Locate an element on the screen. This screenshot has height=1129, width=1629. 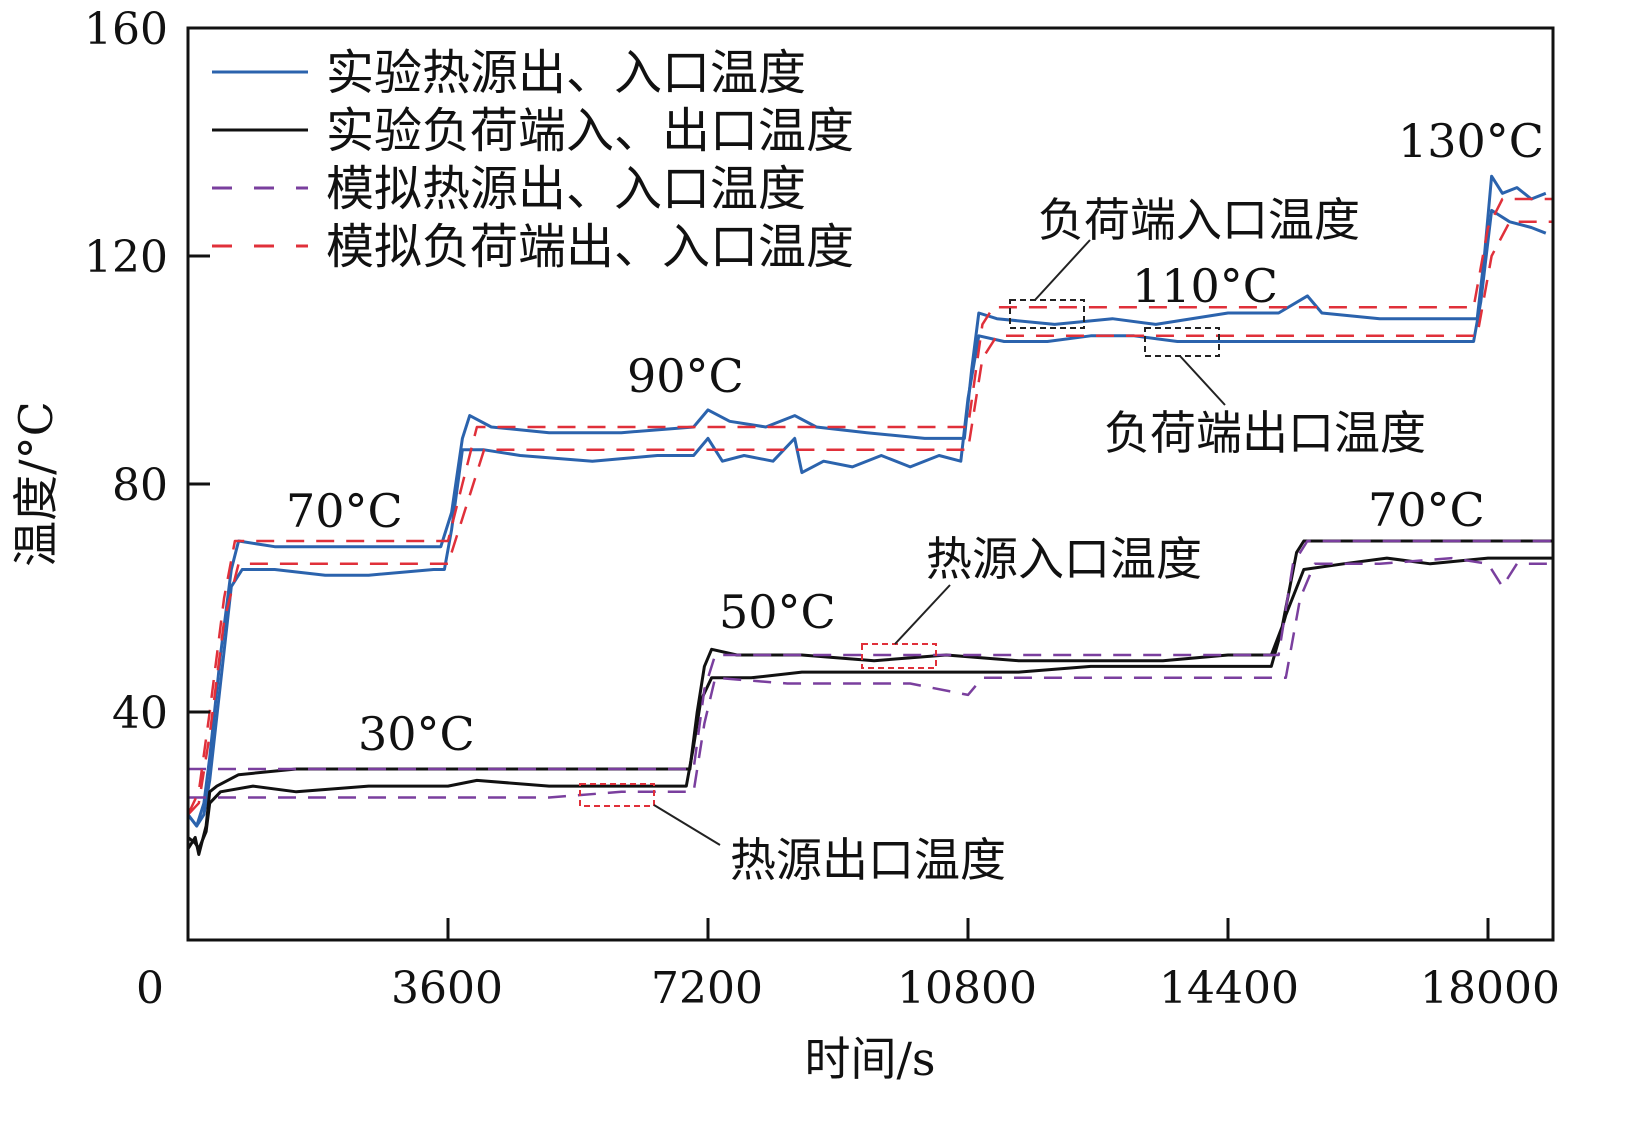
y-tick-label: 160 is located at coordinates (126, 29).